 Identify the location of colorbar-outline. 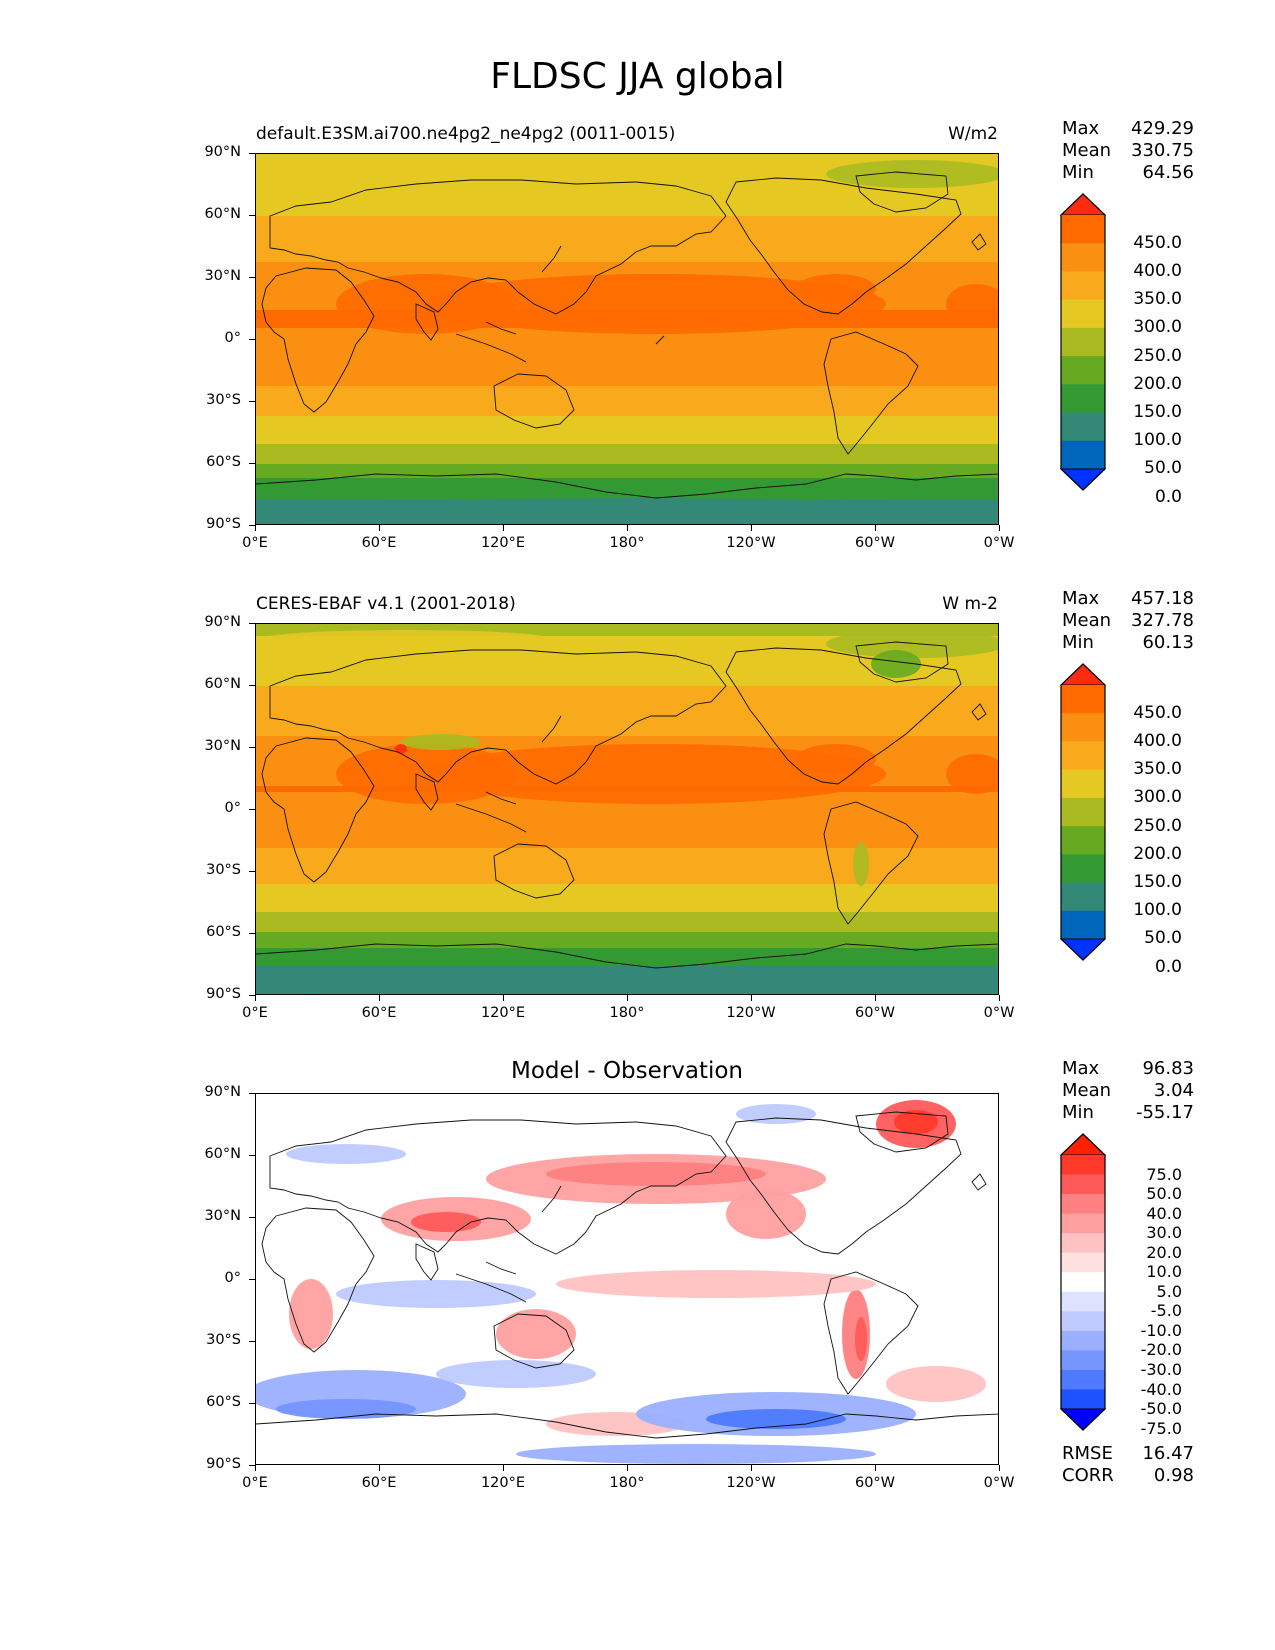
(1083, 812).